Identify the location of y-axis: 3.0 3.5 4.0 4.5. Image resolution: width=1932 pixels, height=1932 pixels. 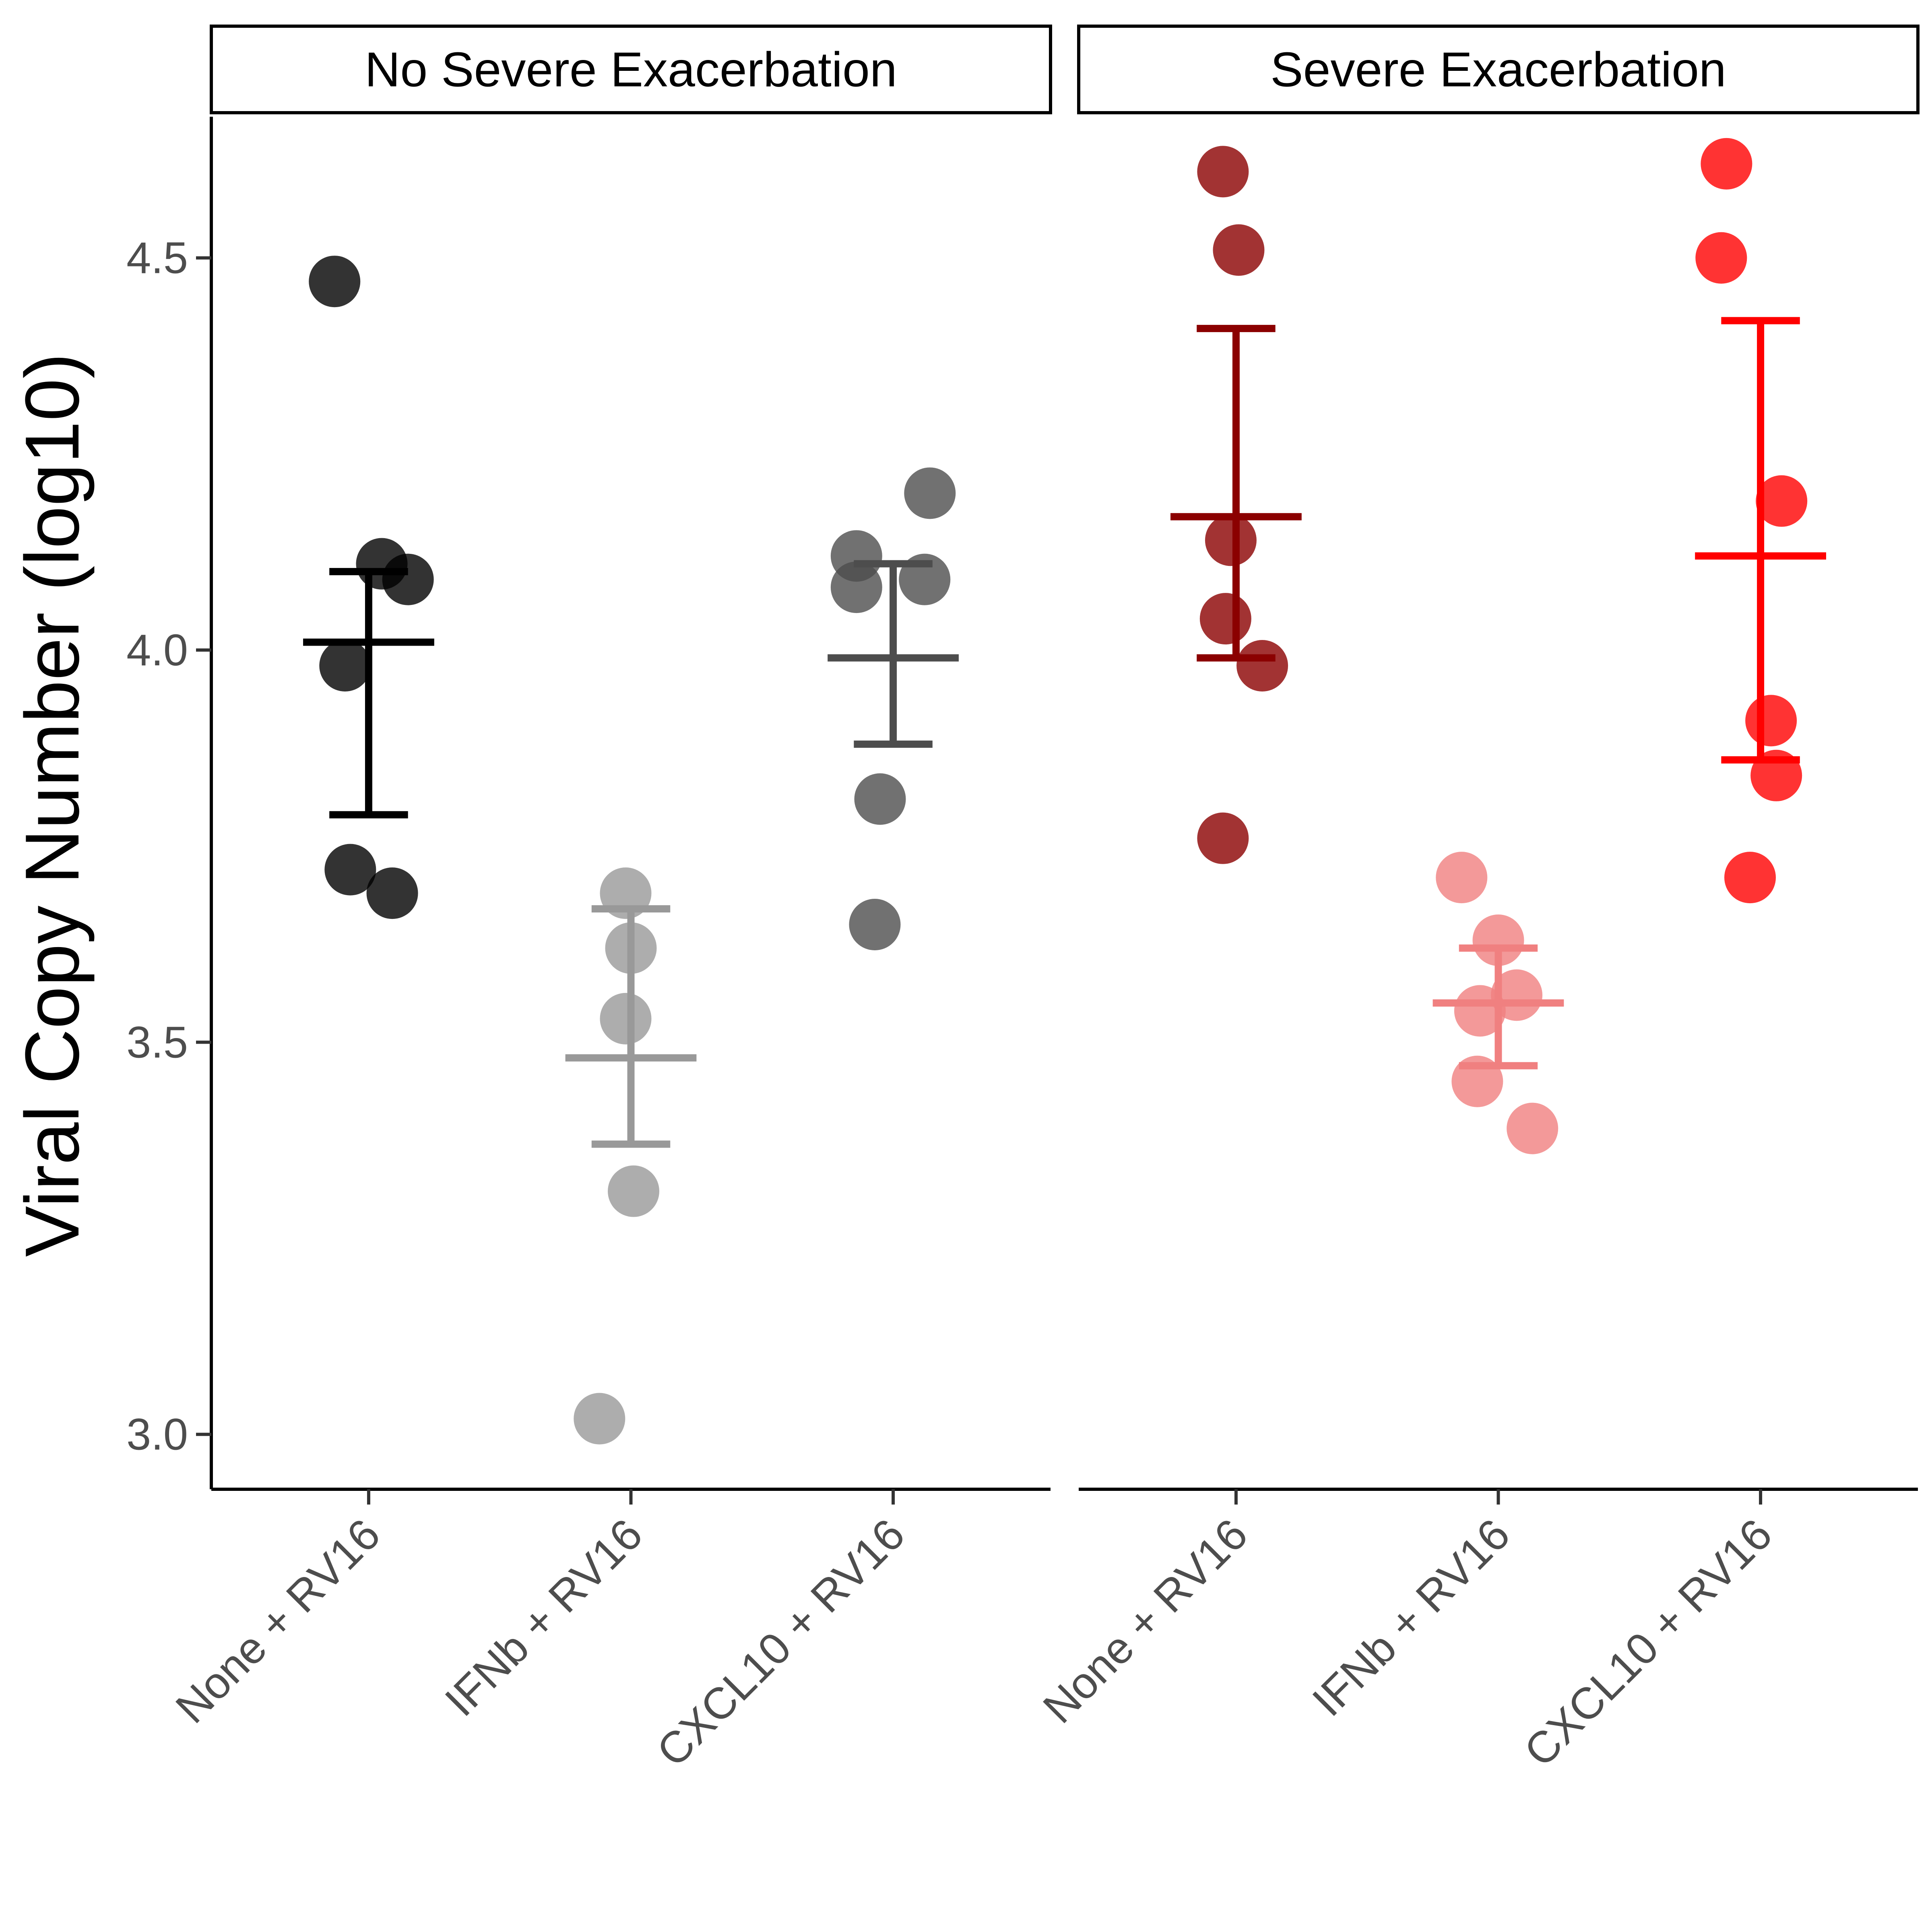
(169, 803).